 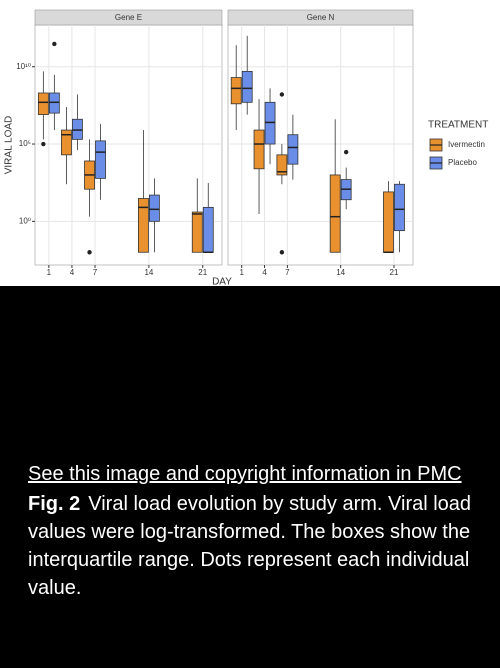 I want to click on y-tick-label: 10⁰, so click(x=25, y=220).